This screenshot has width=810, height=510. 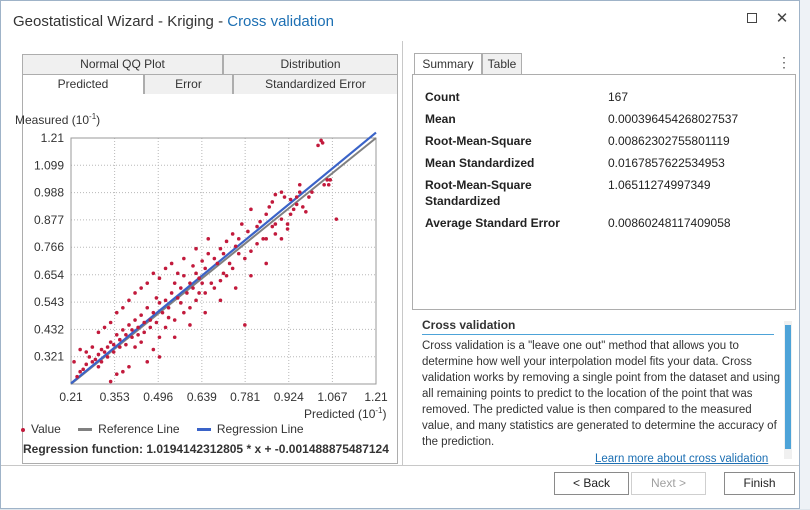 What do you see at coordinates (448, 64) in the screenshot?
I see `tab-summary: Summary` at bounding box center [448, 64].